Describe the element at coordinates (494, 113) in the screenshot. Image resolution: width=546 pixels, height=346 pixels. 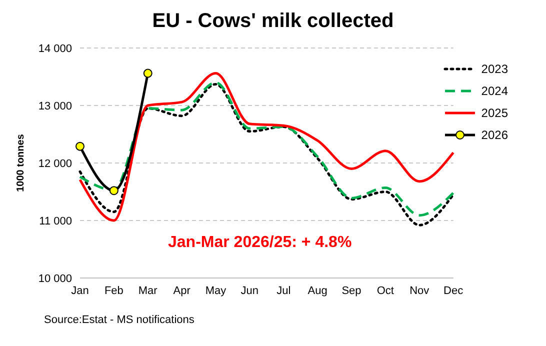
I see `legend-label: 2025` at that location.